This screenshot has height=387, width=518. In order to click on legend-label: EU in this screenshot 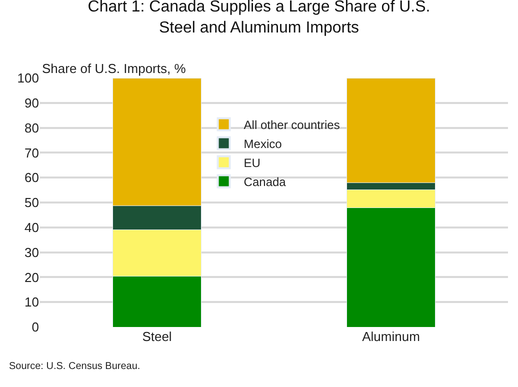, I will do `click(252, 163)`.